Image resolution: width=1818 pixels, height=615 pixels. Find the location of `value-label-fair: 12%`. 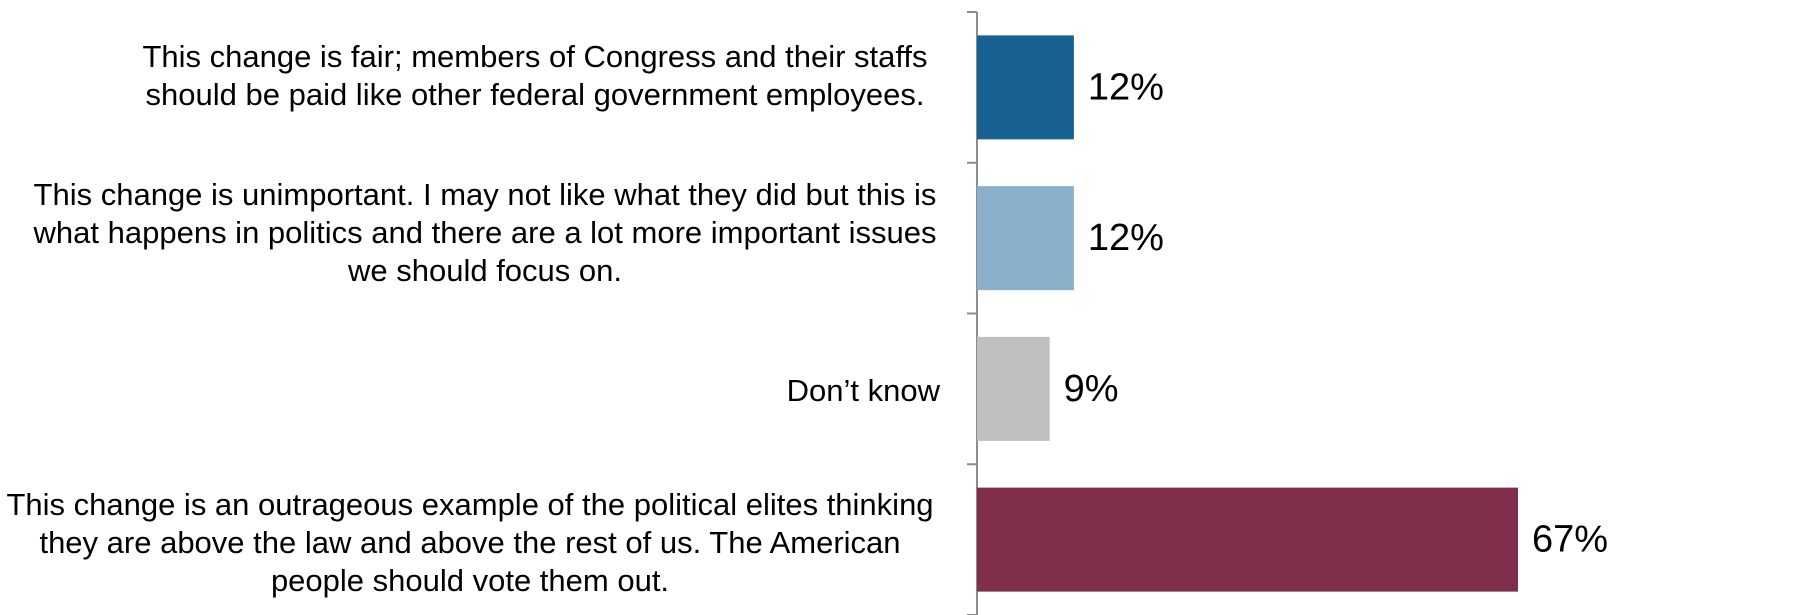

value-label-fair: 12% is located at coordinates (1126, 87).